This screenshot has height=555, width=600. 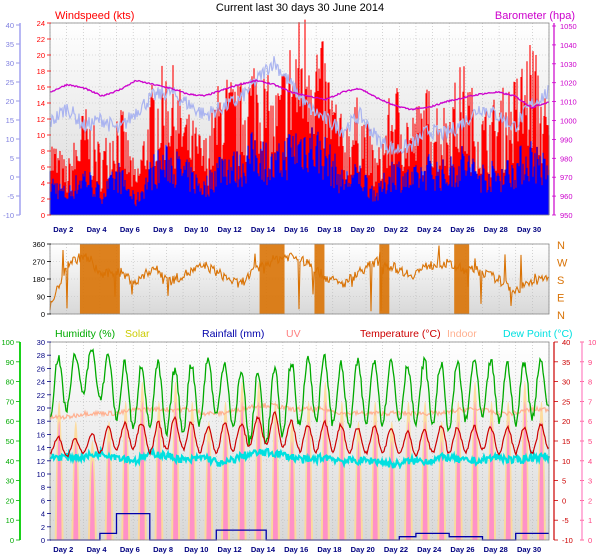 What do you see at coordinates (43, 527) in the screenshot?
I see `conditions-tick-label-rain: 2` at bounding box center [43, 527].